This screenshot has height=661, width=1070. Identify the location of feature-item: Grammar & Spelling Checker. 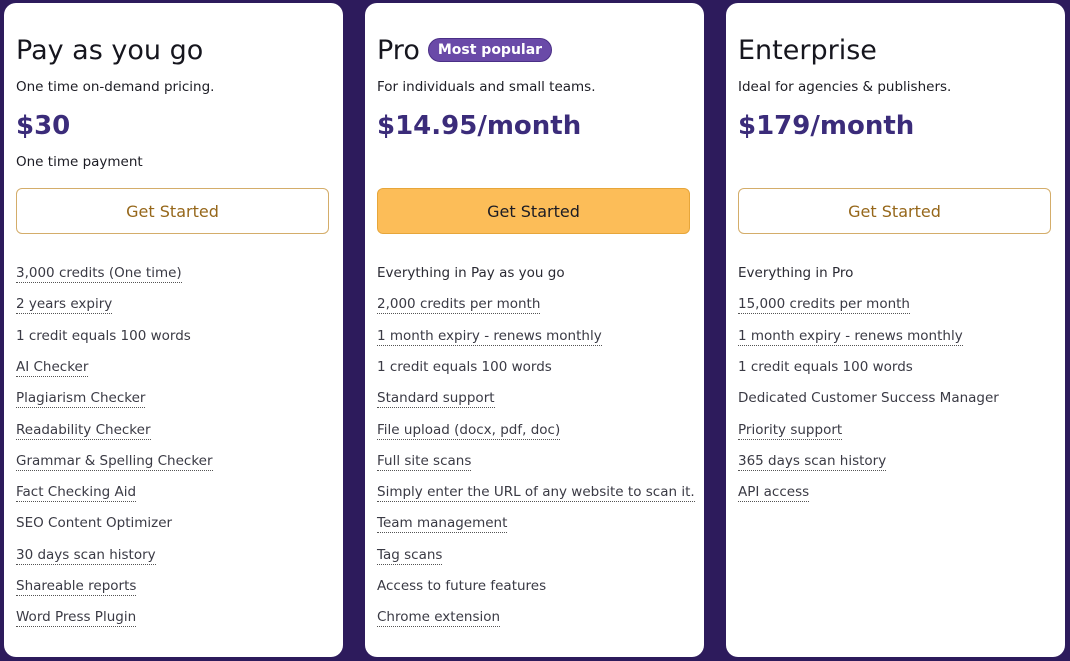
(114, 461).